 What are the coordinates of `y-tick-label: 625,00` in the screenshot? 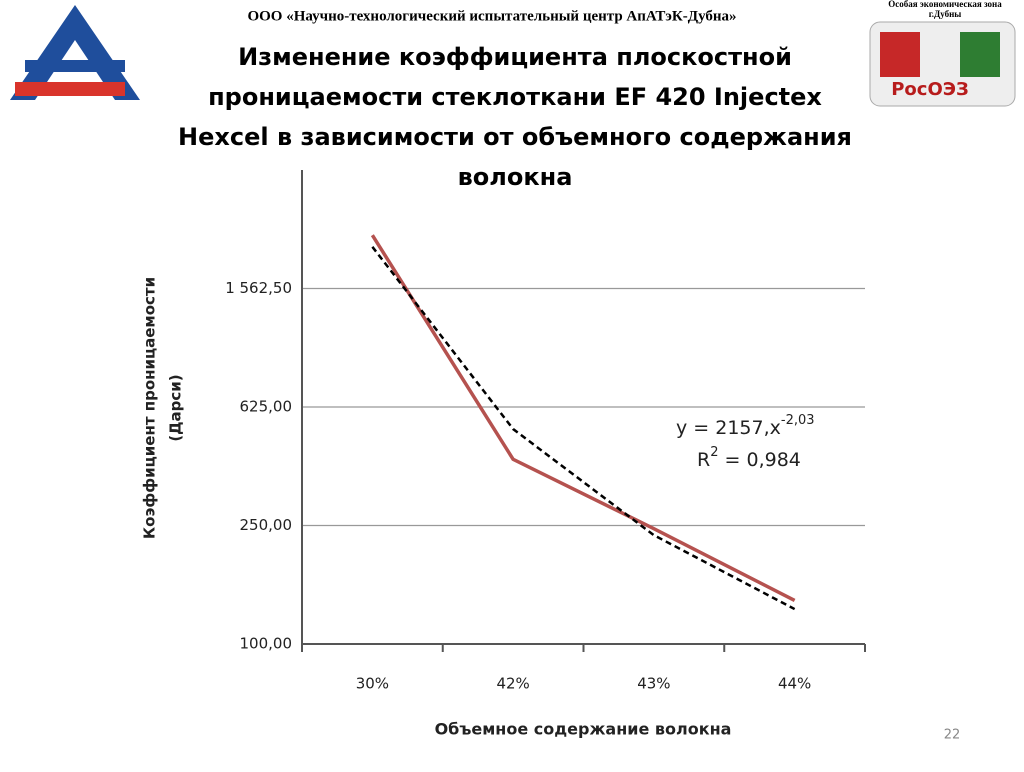 It's located at (266, 407).